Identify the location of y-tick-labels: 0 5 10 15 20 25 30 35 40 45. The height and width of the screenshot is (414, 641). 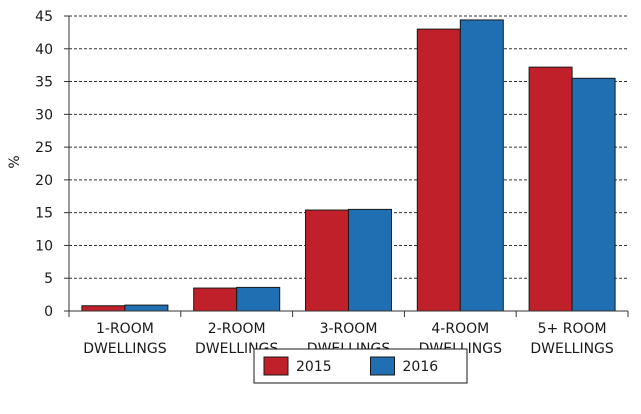
(44, 164).